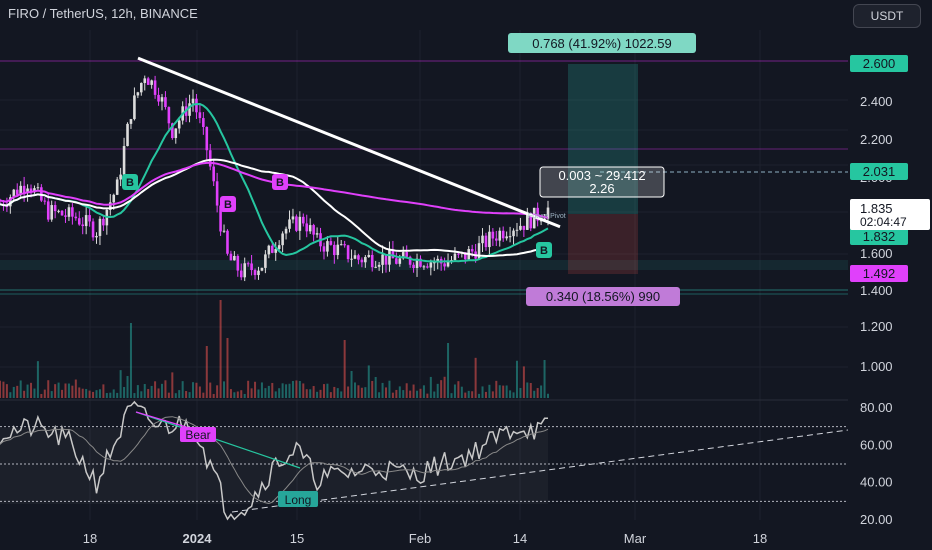 The height and width of the screenshot is (550, 932). Describe the element at coordinates (274, 207) in the screenshot. I see `ma-white-line` at that location.